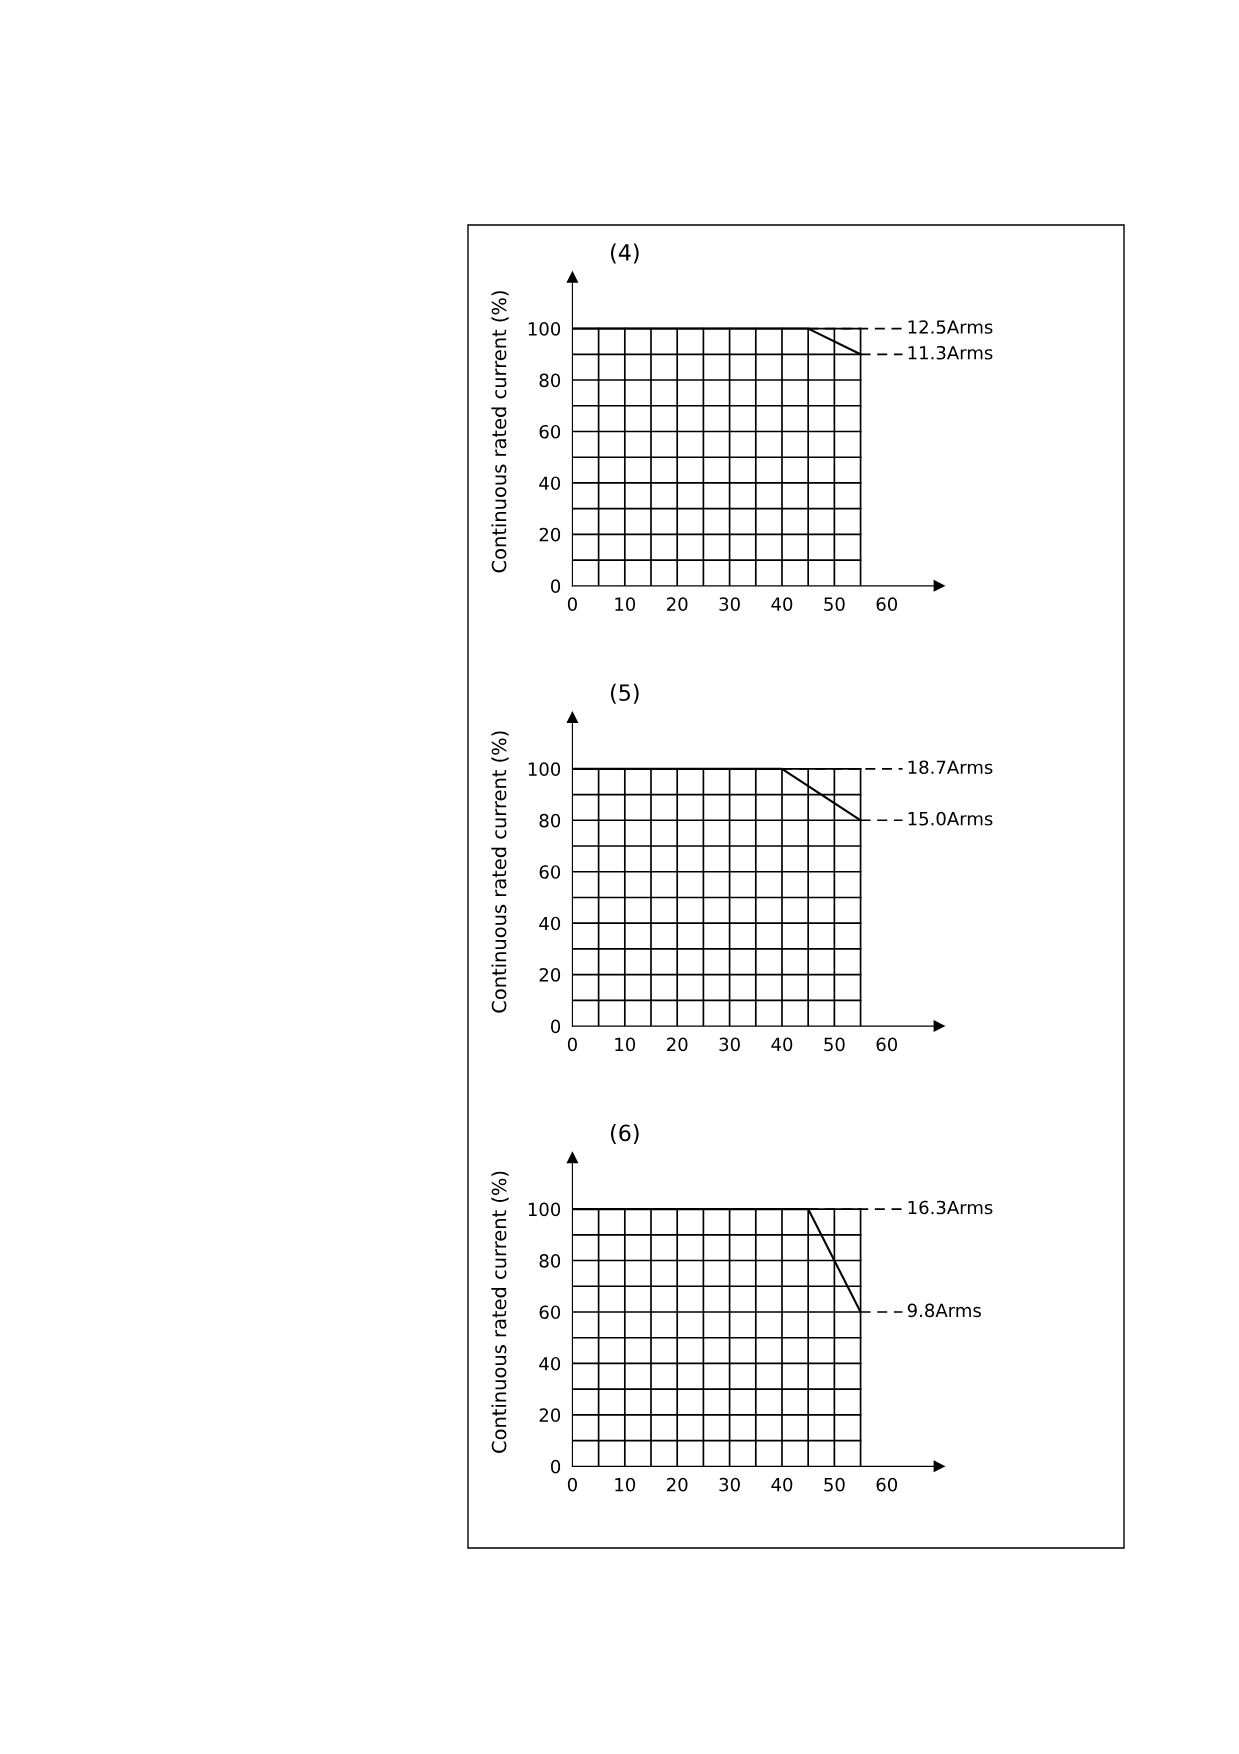 Image resolution: width=1239 pixels, height=1754 pixels. I want to click on annotation: 18.7Arms, so click(950, 767).